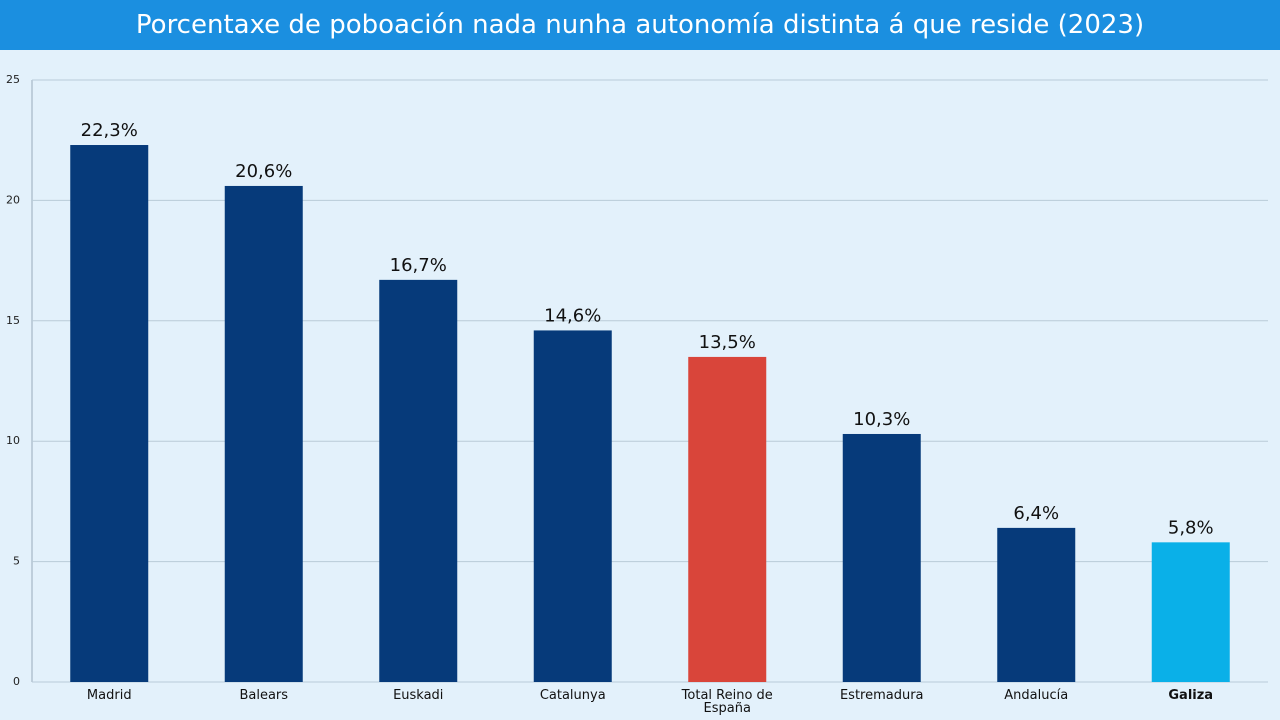 Image resolution: width=1280 pixels, height=720 pixels. What do you see at coordinates (13, 440) in the screenshot?
I see `y-tick-label: 10` at bounding box center [13, 440].